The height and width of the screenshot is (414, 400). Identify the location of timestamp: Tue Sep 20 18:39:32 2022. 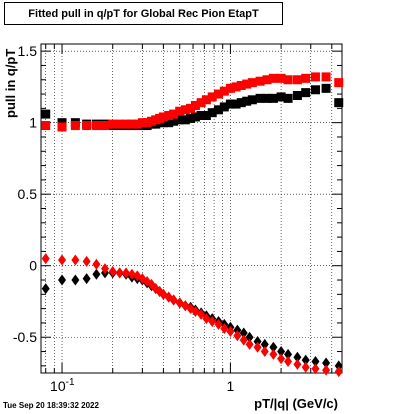
(51, 405).